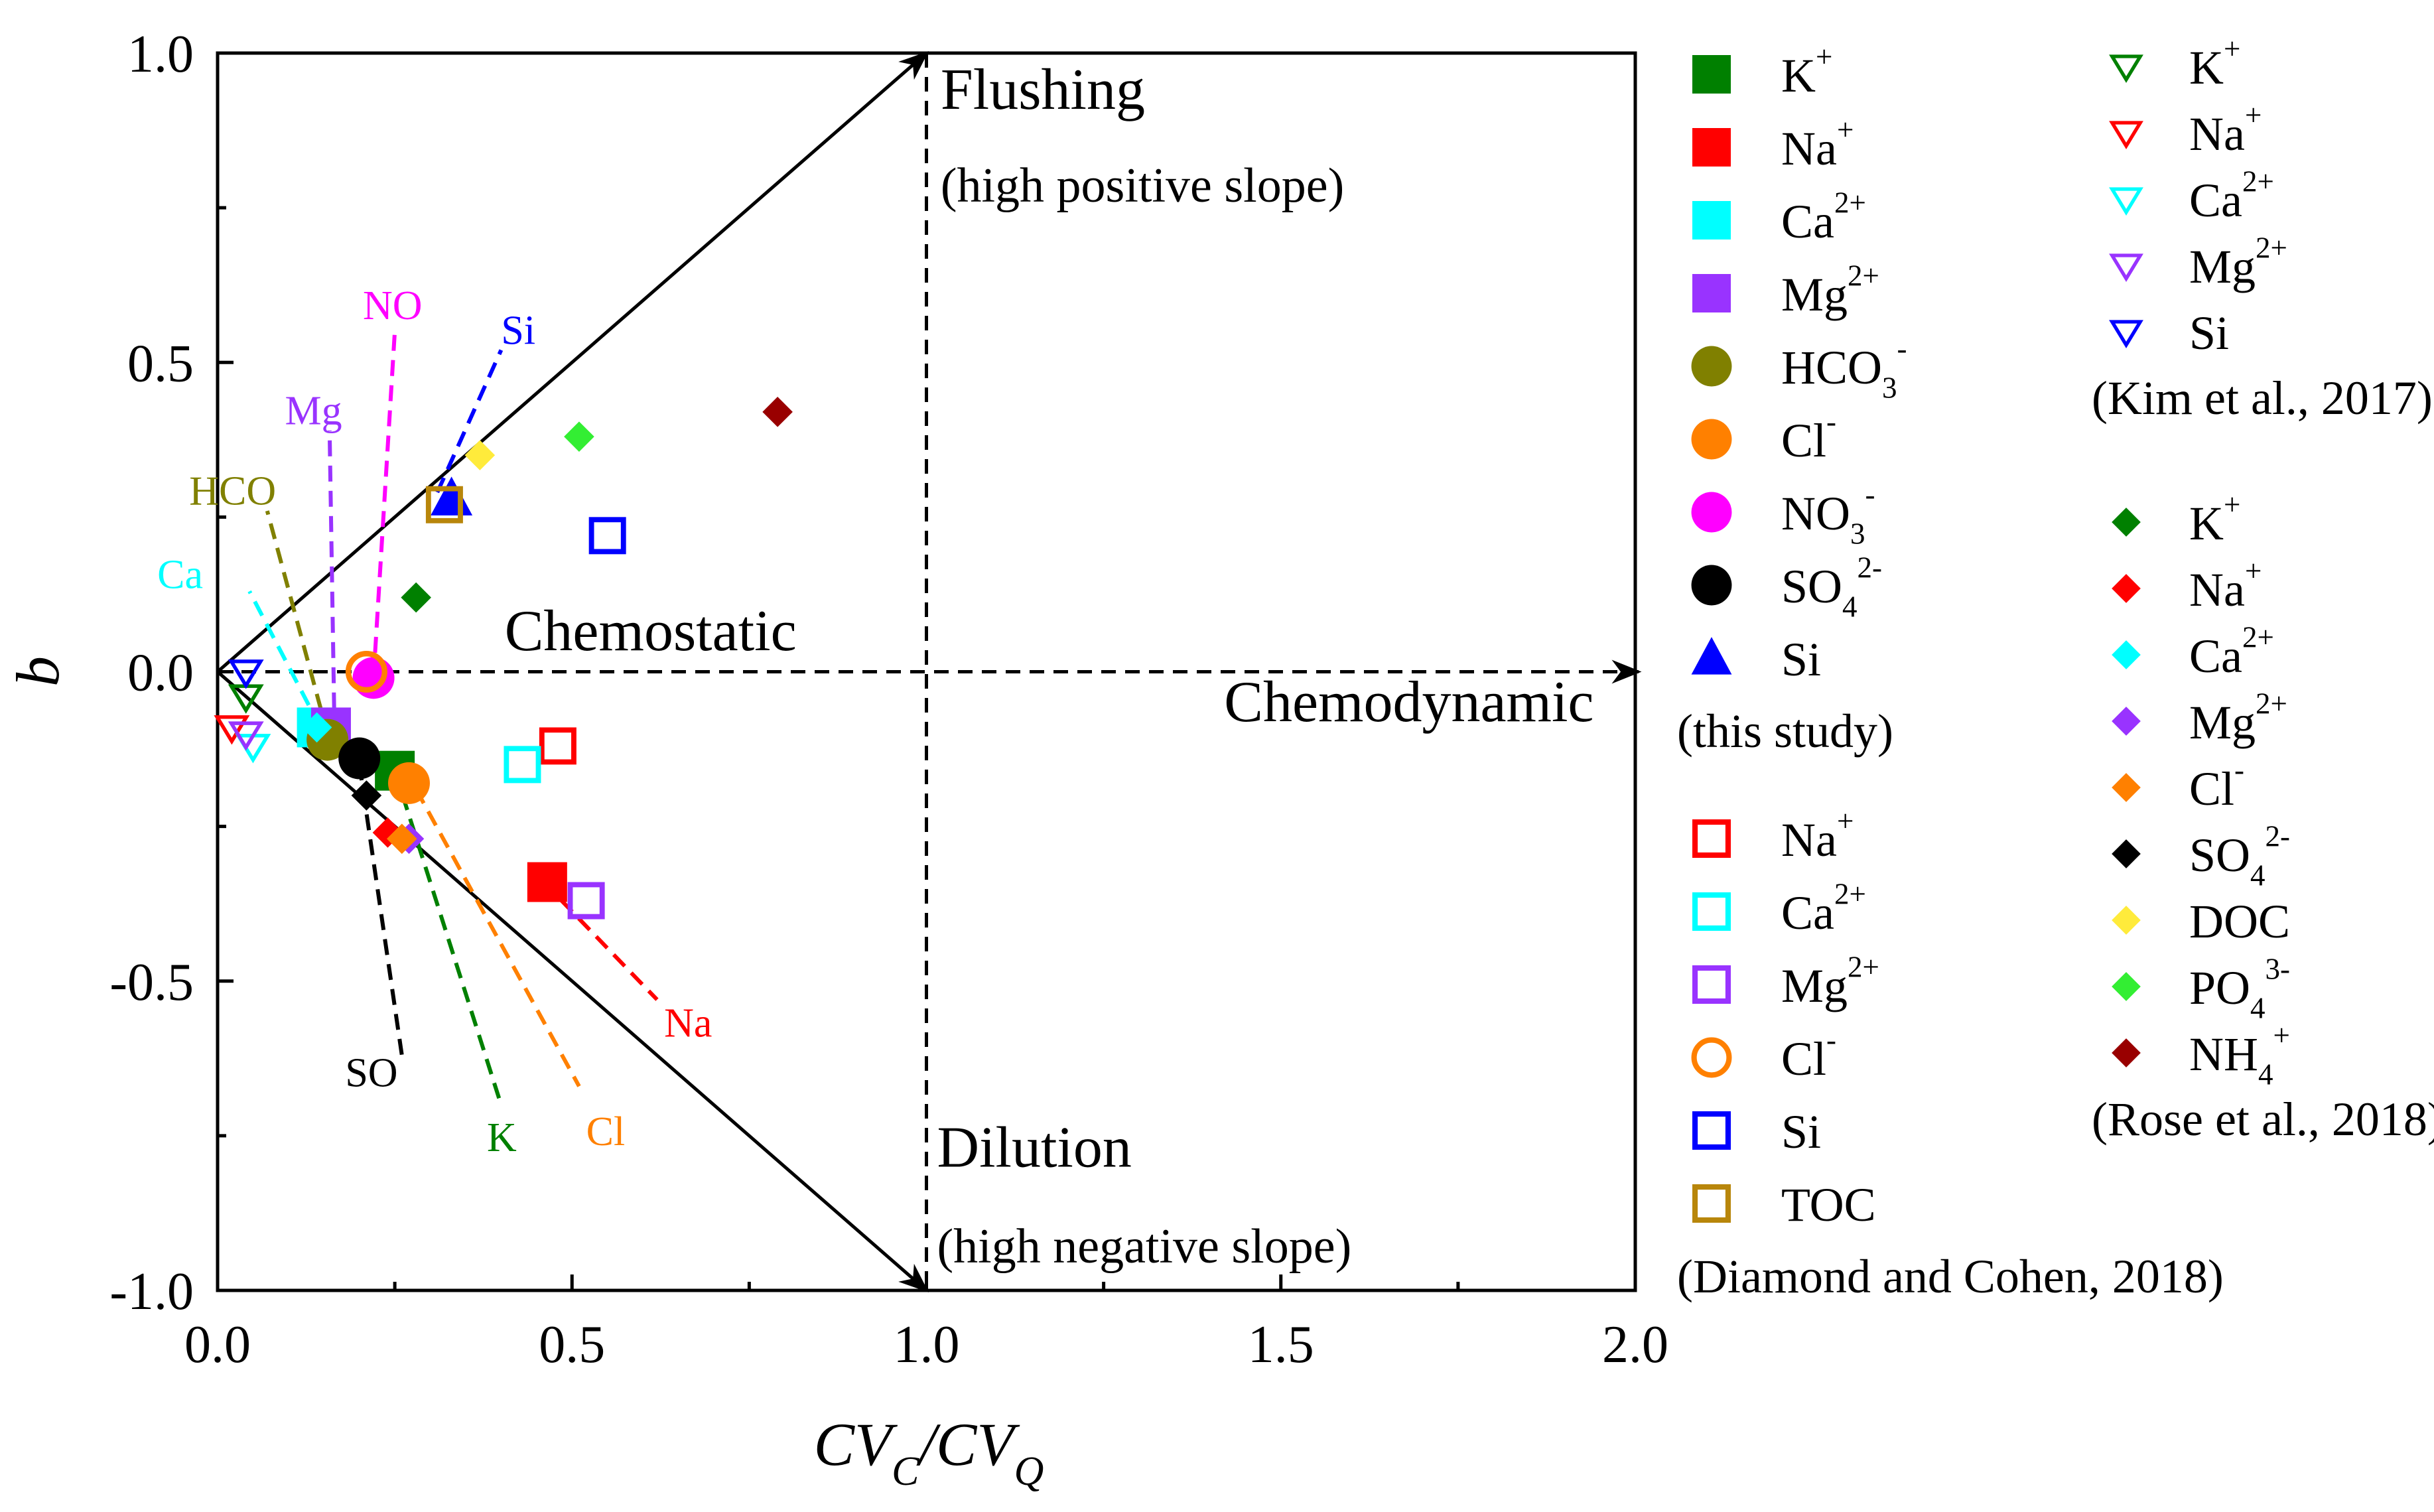 The image size is (2434, 1512). I want to click on legend-label: DOC, so click(2239, 921).